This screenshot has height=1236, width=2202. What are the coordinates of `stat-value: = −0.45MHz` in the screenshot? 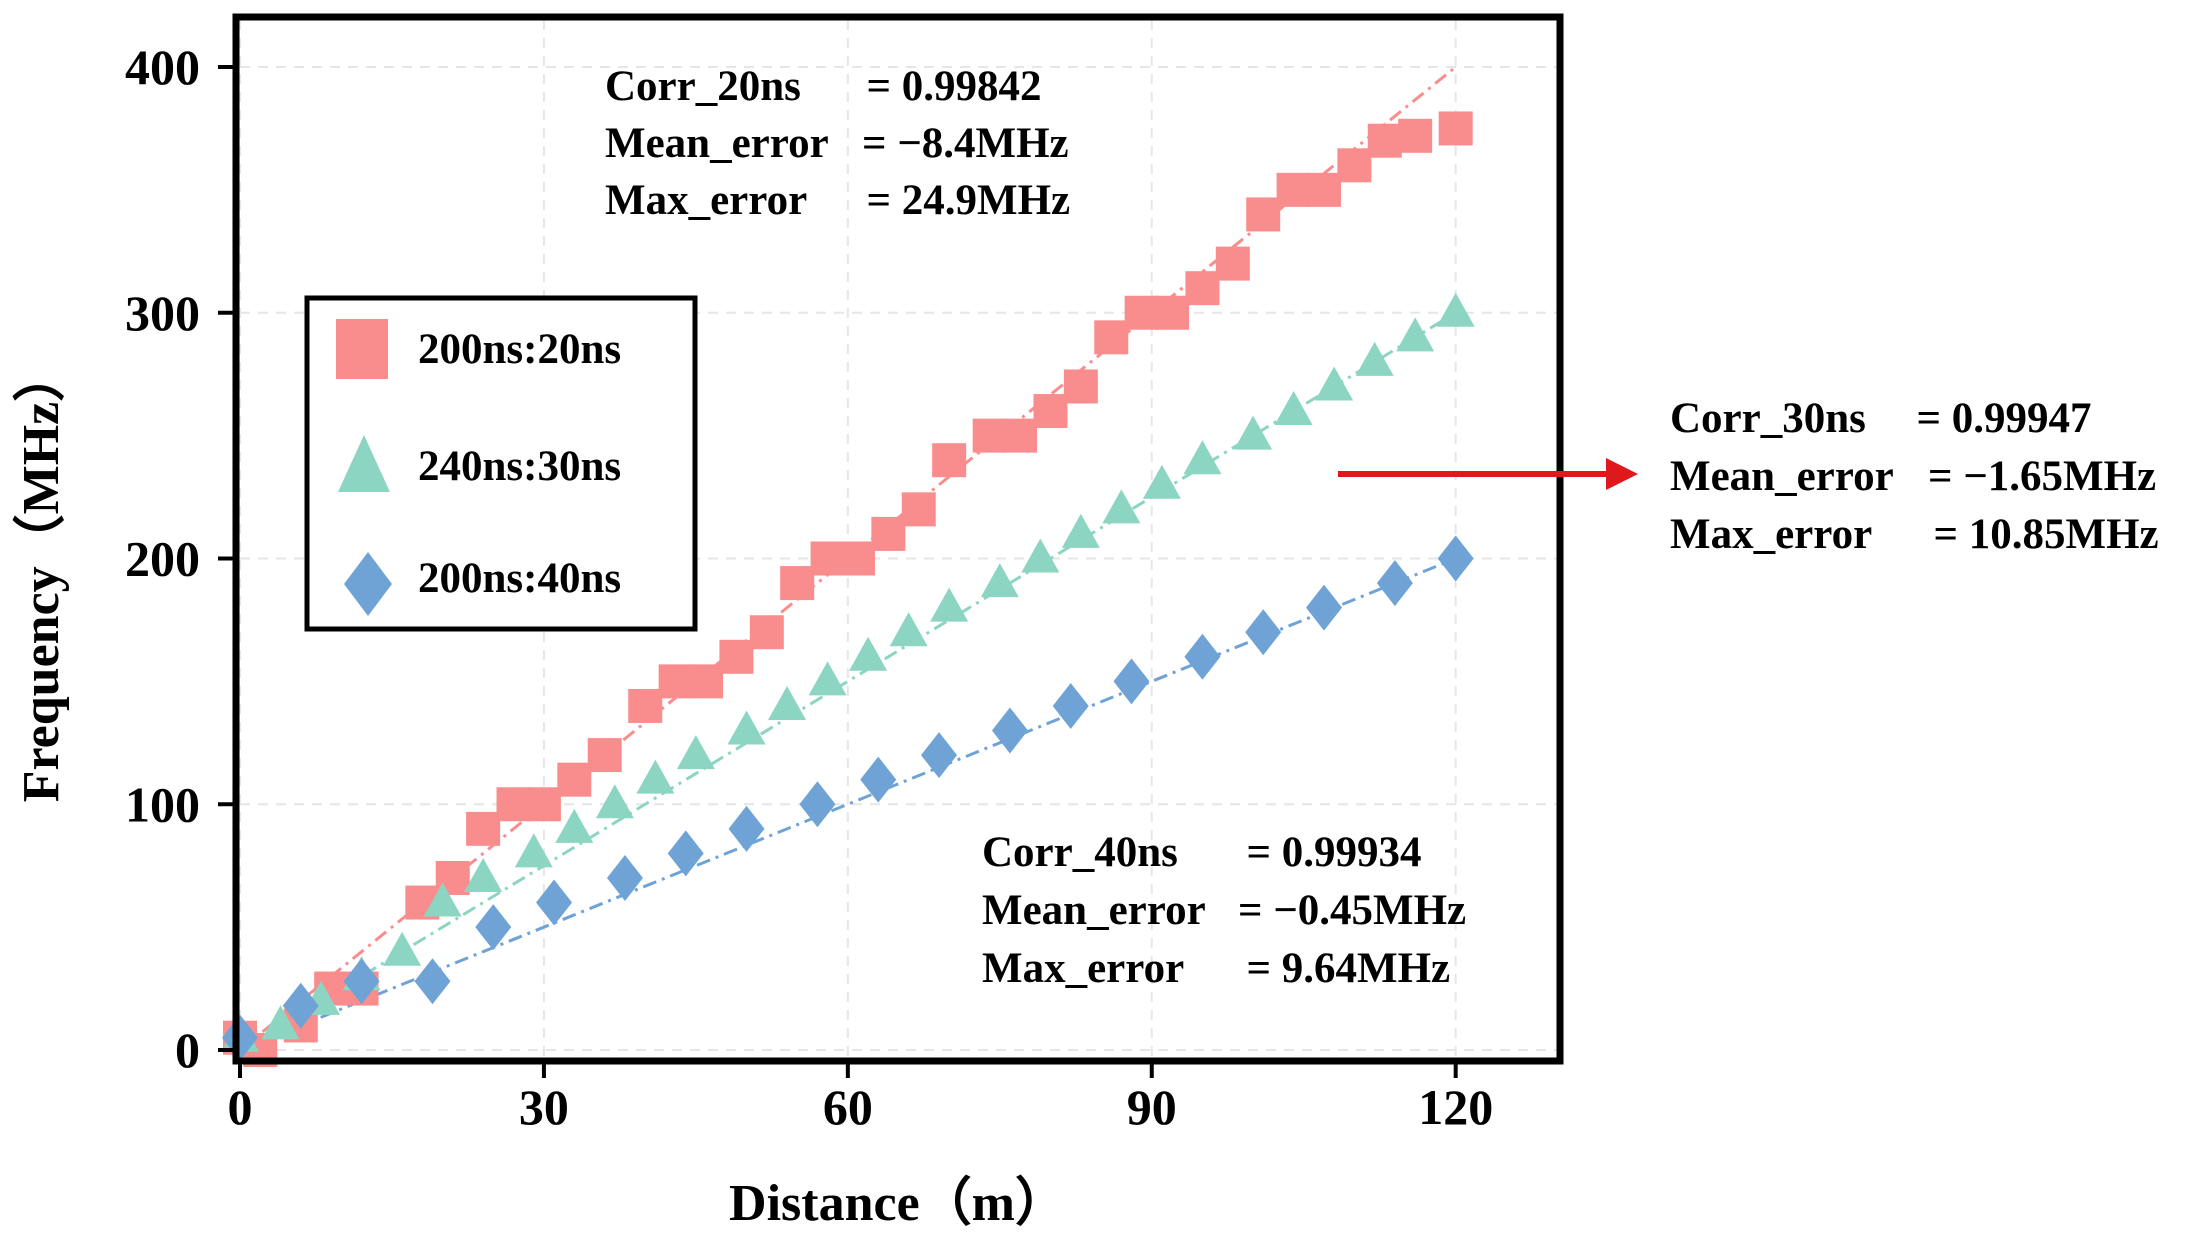 It's located at (1352, 910).